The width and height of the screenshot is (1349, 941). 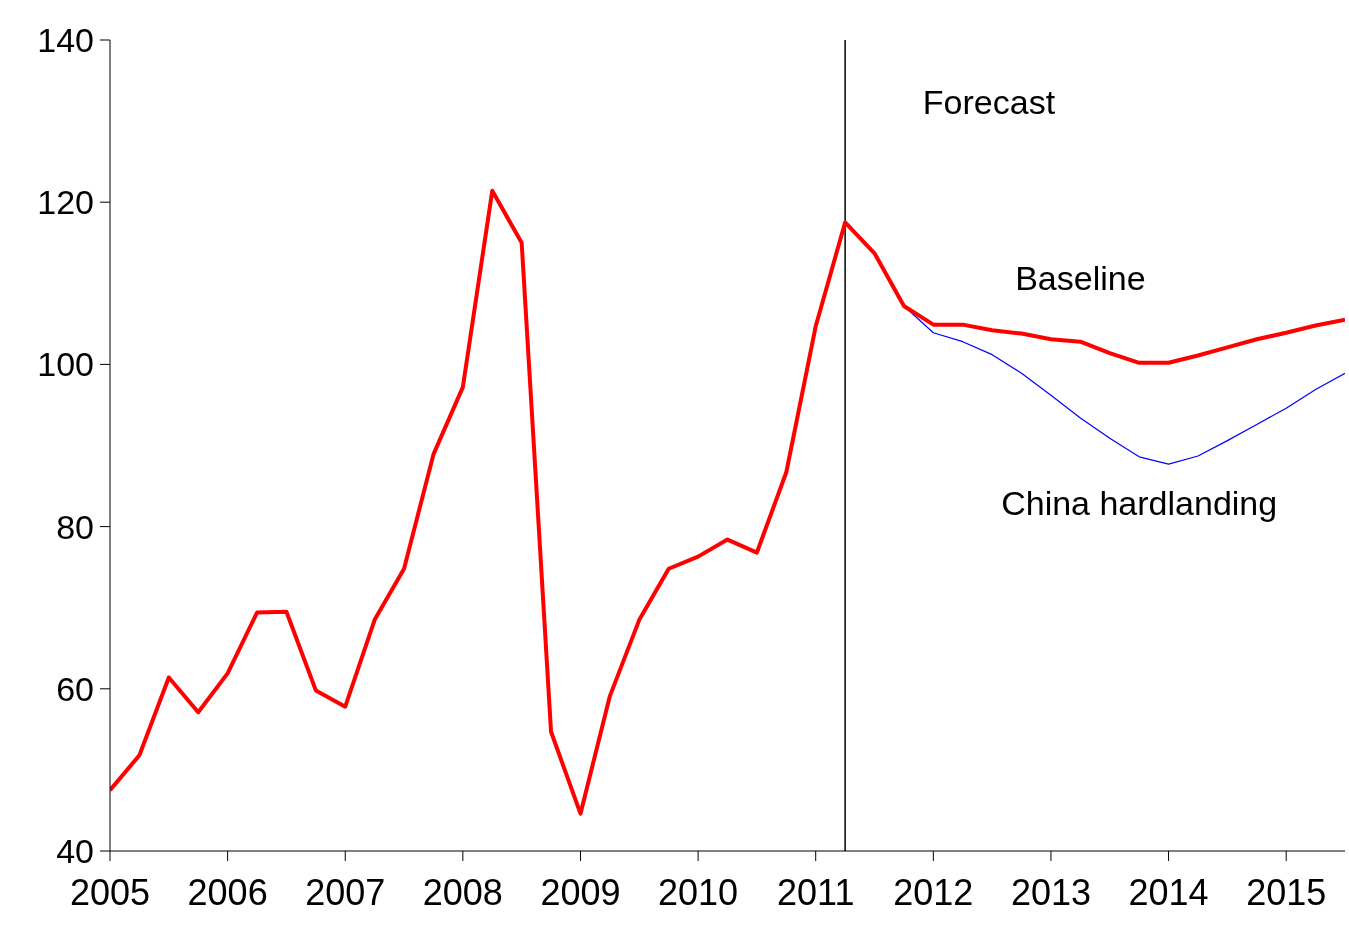 I want to click on x-tick-label: 2010, so click(x=698, y=892).